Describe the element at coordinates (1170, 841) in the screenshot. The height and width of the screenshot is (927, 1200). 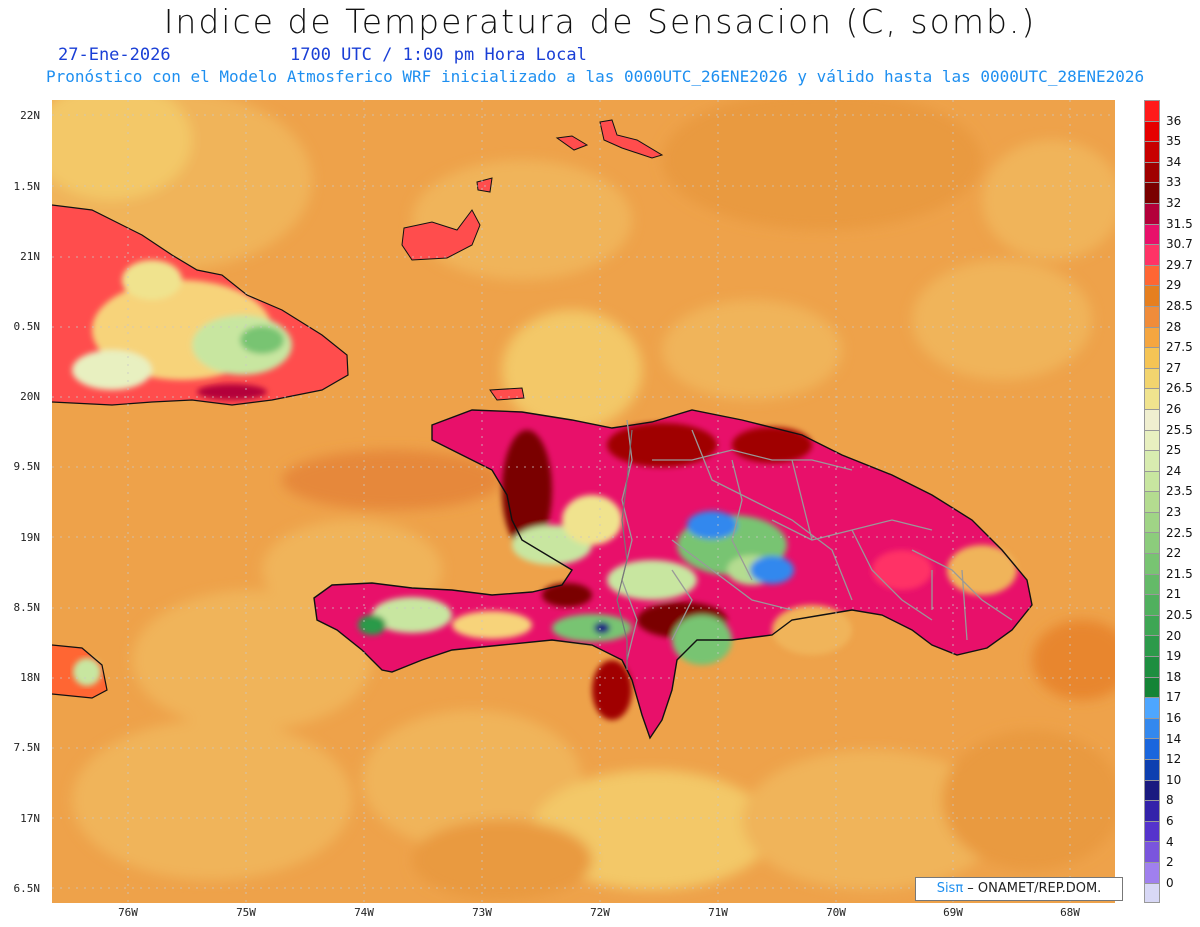
I see `colorbar-label: 4` at that location.